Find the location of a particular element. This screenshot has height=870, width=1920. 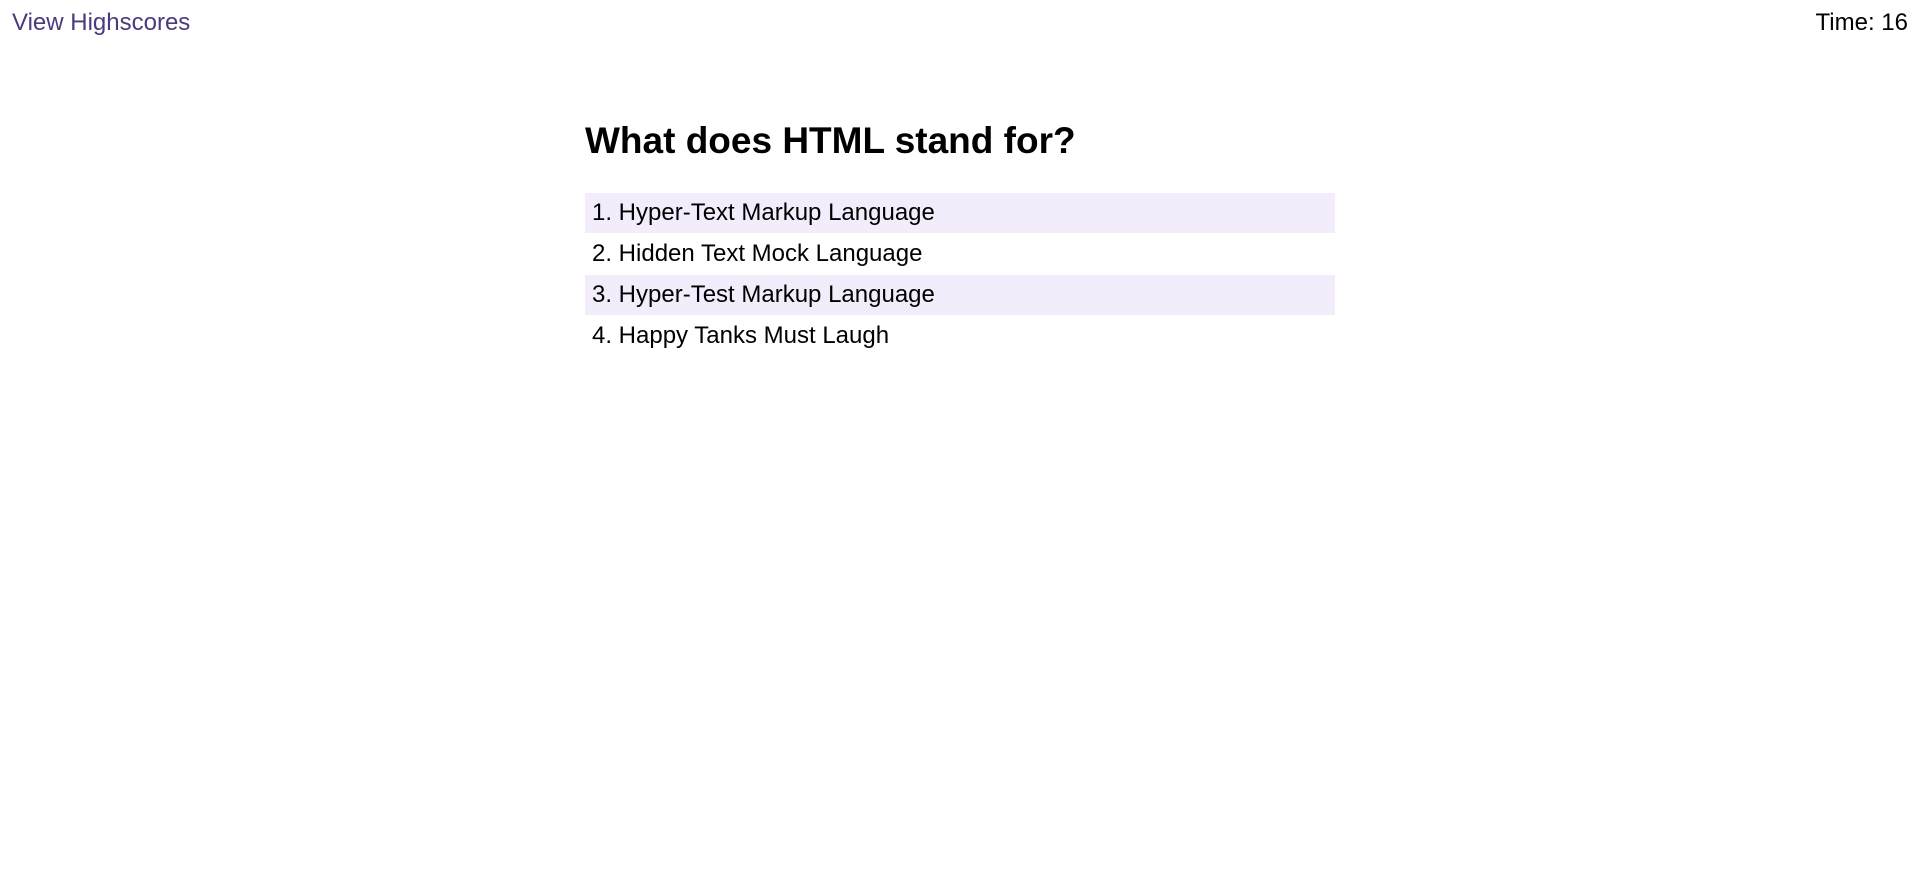

answer-choice-4: 4. Happy Tanks Must Laugh is located at coordinates (741, 335).